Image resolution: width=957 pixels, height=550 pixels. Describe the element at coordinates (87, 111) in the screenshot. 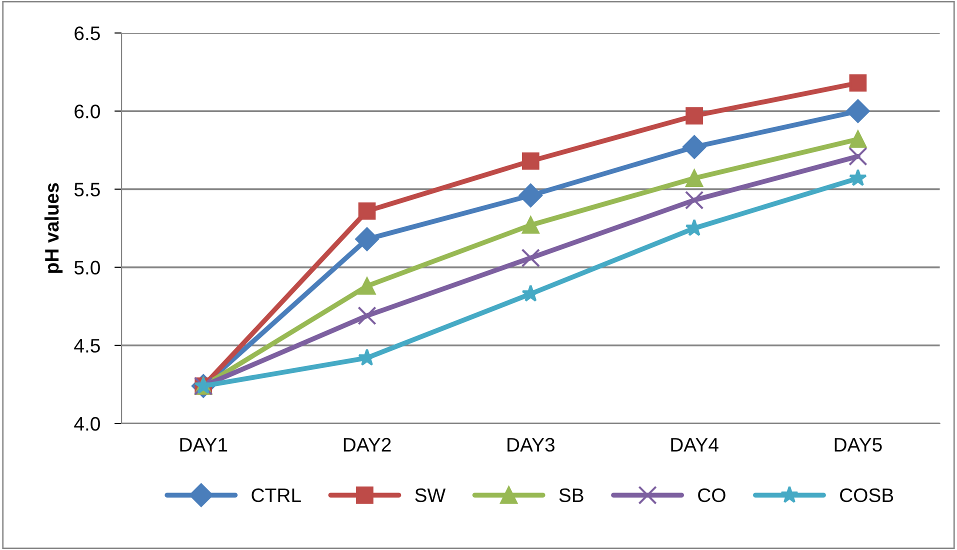

I see `y-tick-label: 6.0` at that location.